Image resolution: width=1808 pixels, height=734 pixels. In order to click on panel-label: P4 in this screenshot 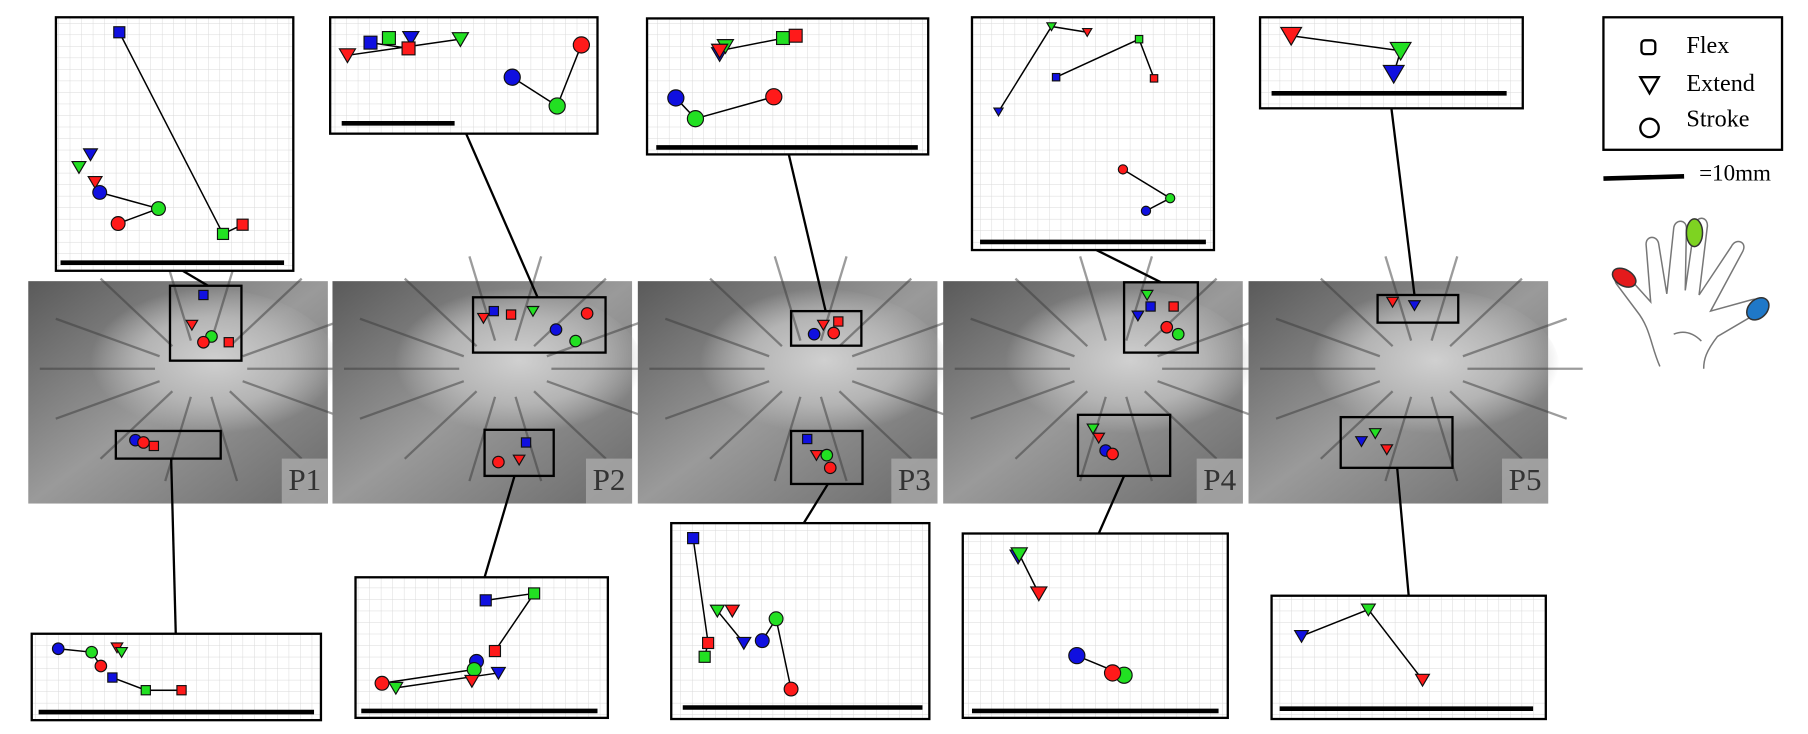, I will do `click(1219, 479)`.